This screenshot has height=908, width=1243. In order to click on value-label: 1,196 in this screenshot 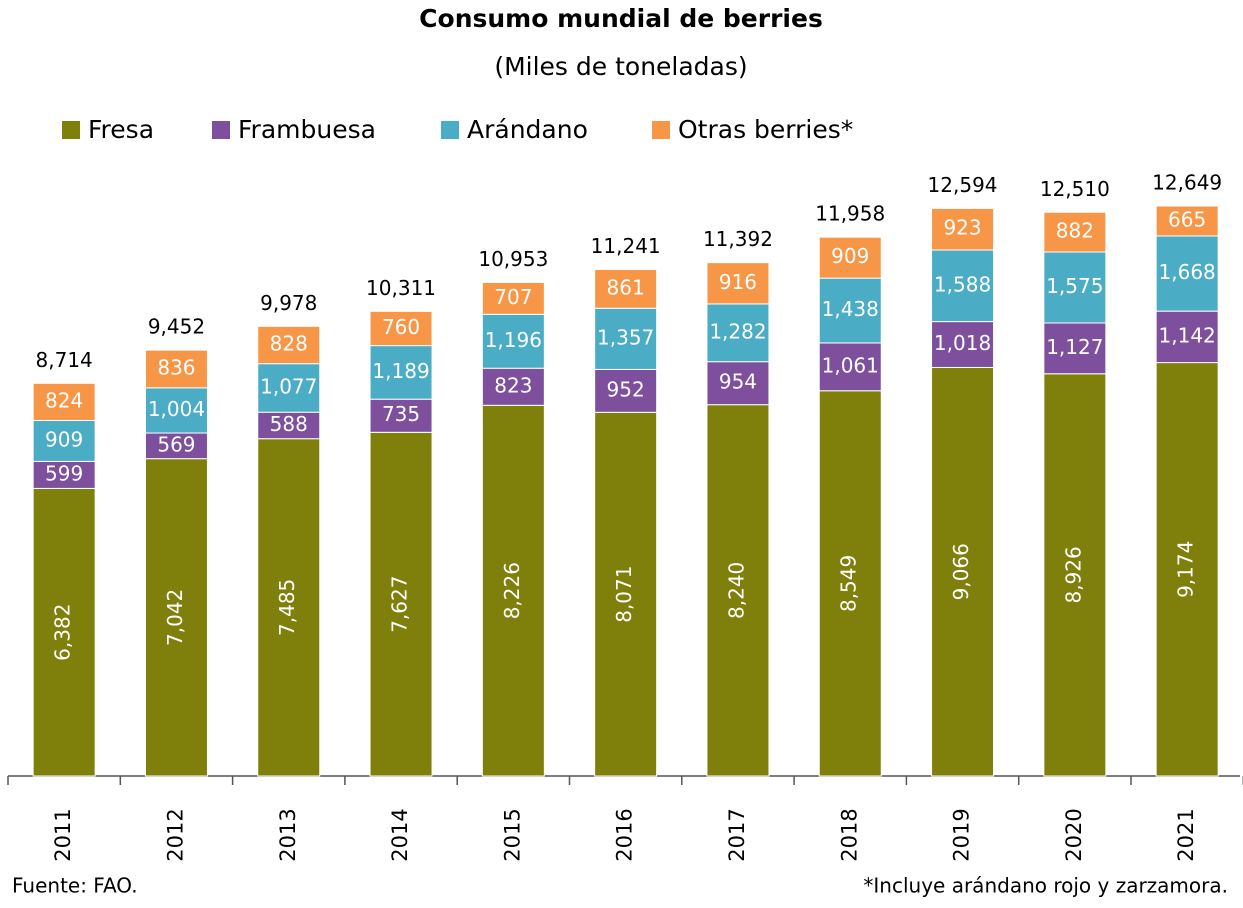, I will do `click(513, 340)`.